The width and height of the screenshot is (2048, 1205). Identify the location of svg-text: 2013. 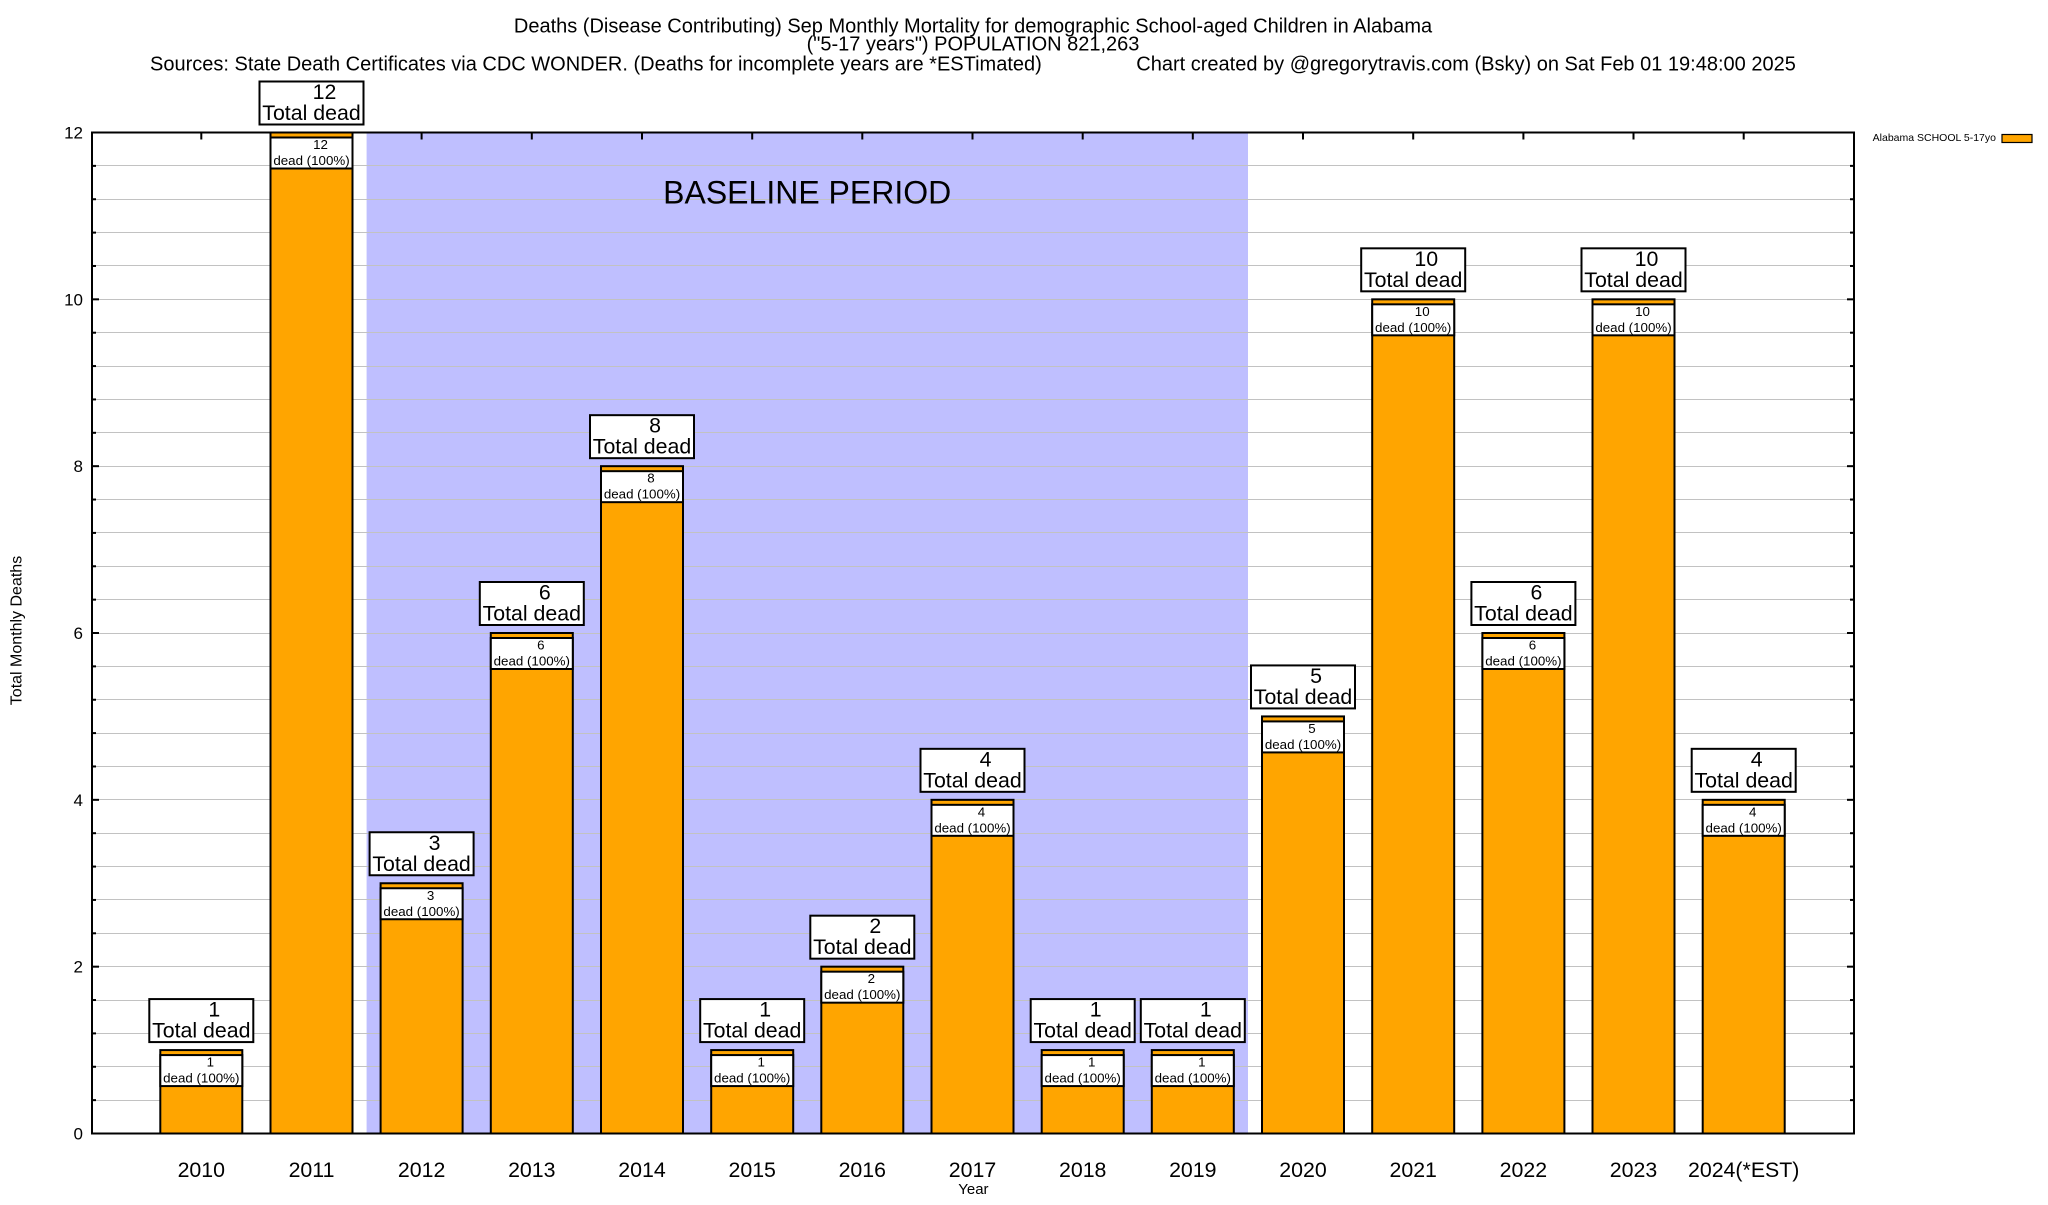
(531, 1170).